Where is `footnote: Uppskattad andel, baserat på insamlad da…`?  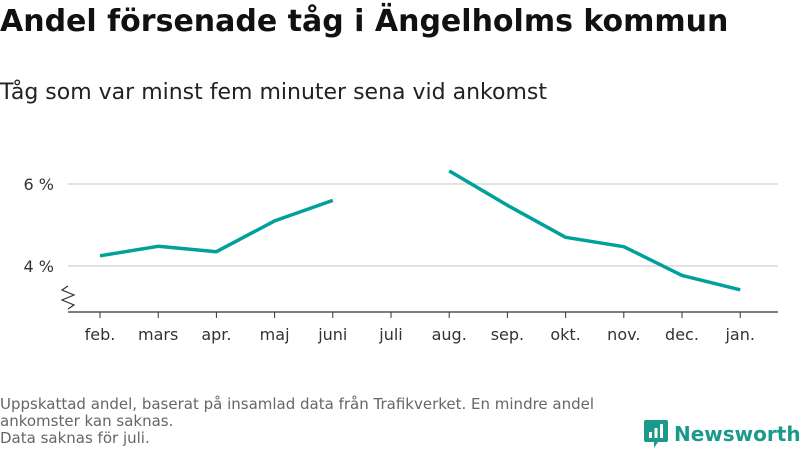 footnote: Uppskattad andel, baserat på insamlad da… is located at coordinates (315, 421).